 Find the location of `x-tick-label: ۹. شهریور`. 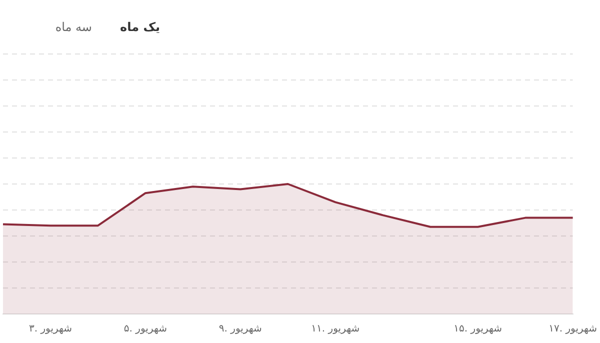

x-tick-label: ۹. شهریور is located at coordinates (240, 329).